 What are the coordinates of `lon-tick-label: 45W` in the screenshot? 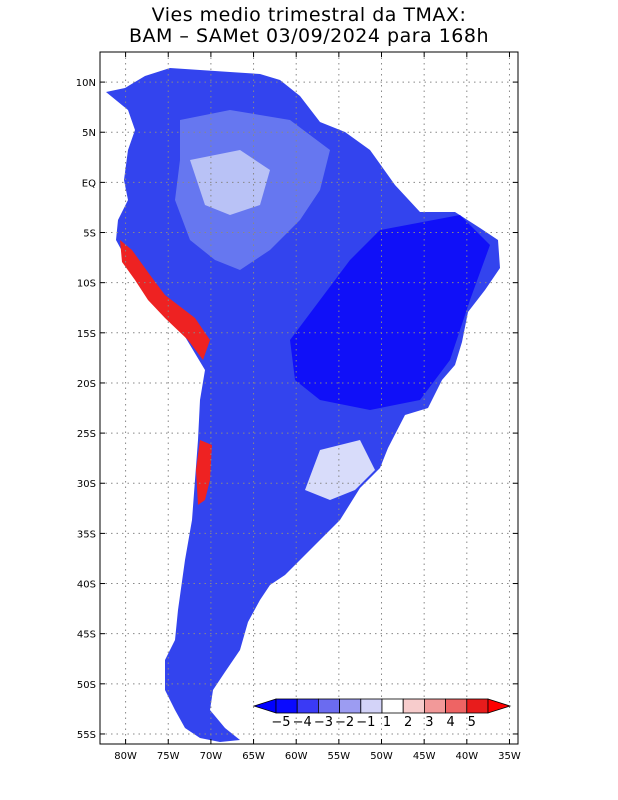 It's located at (424, 756).